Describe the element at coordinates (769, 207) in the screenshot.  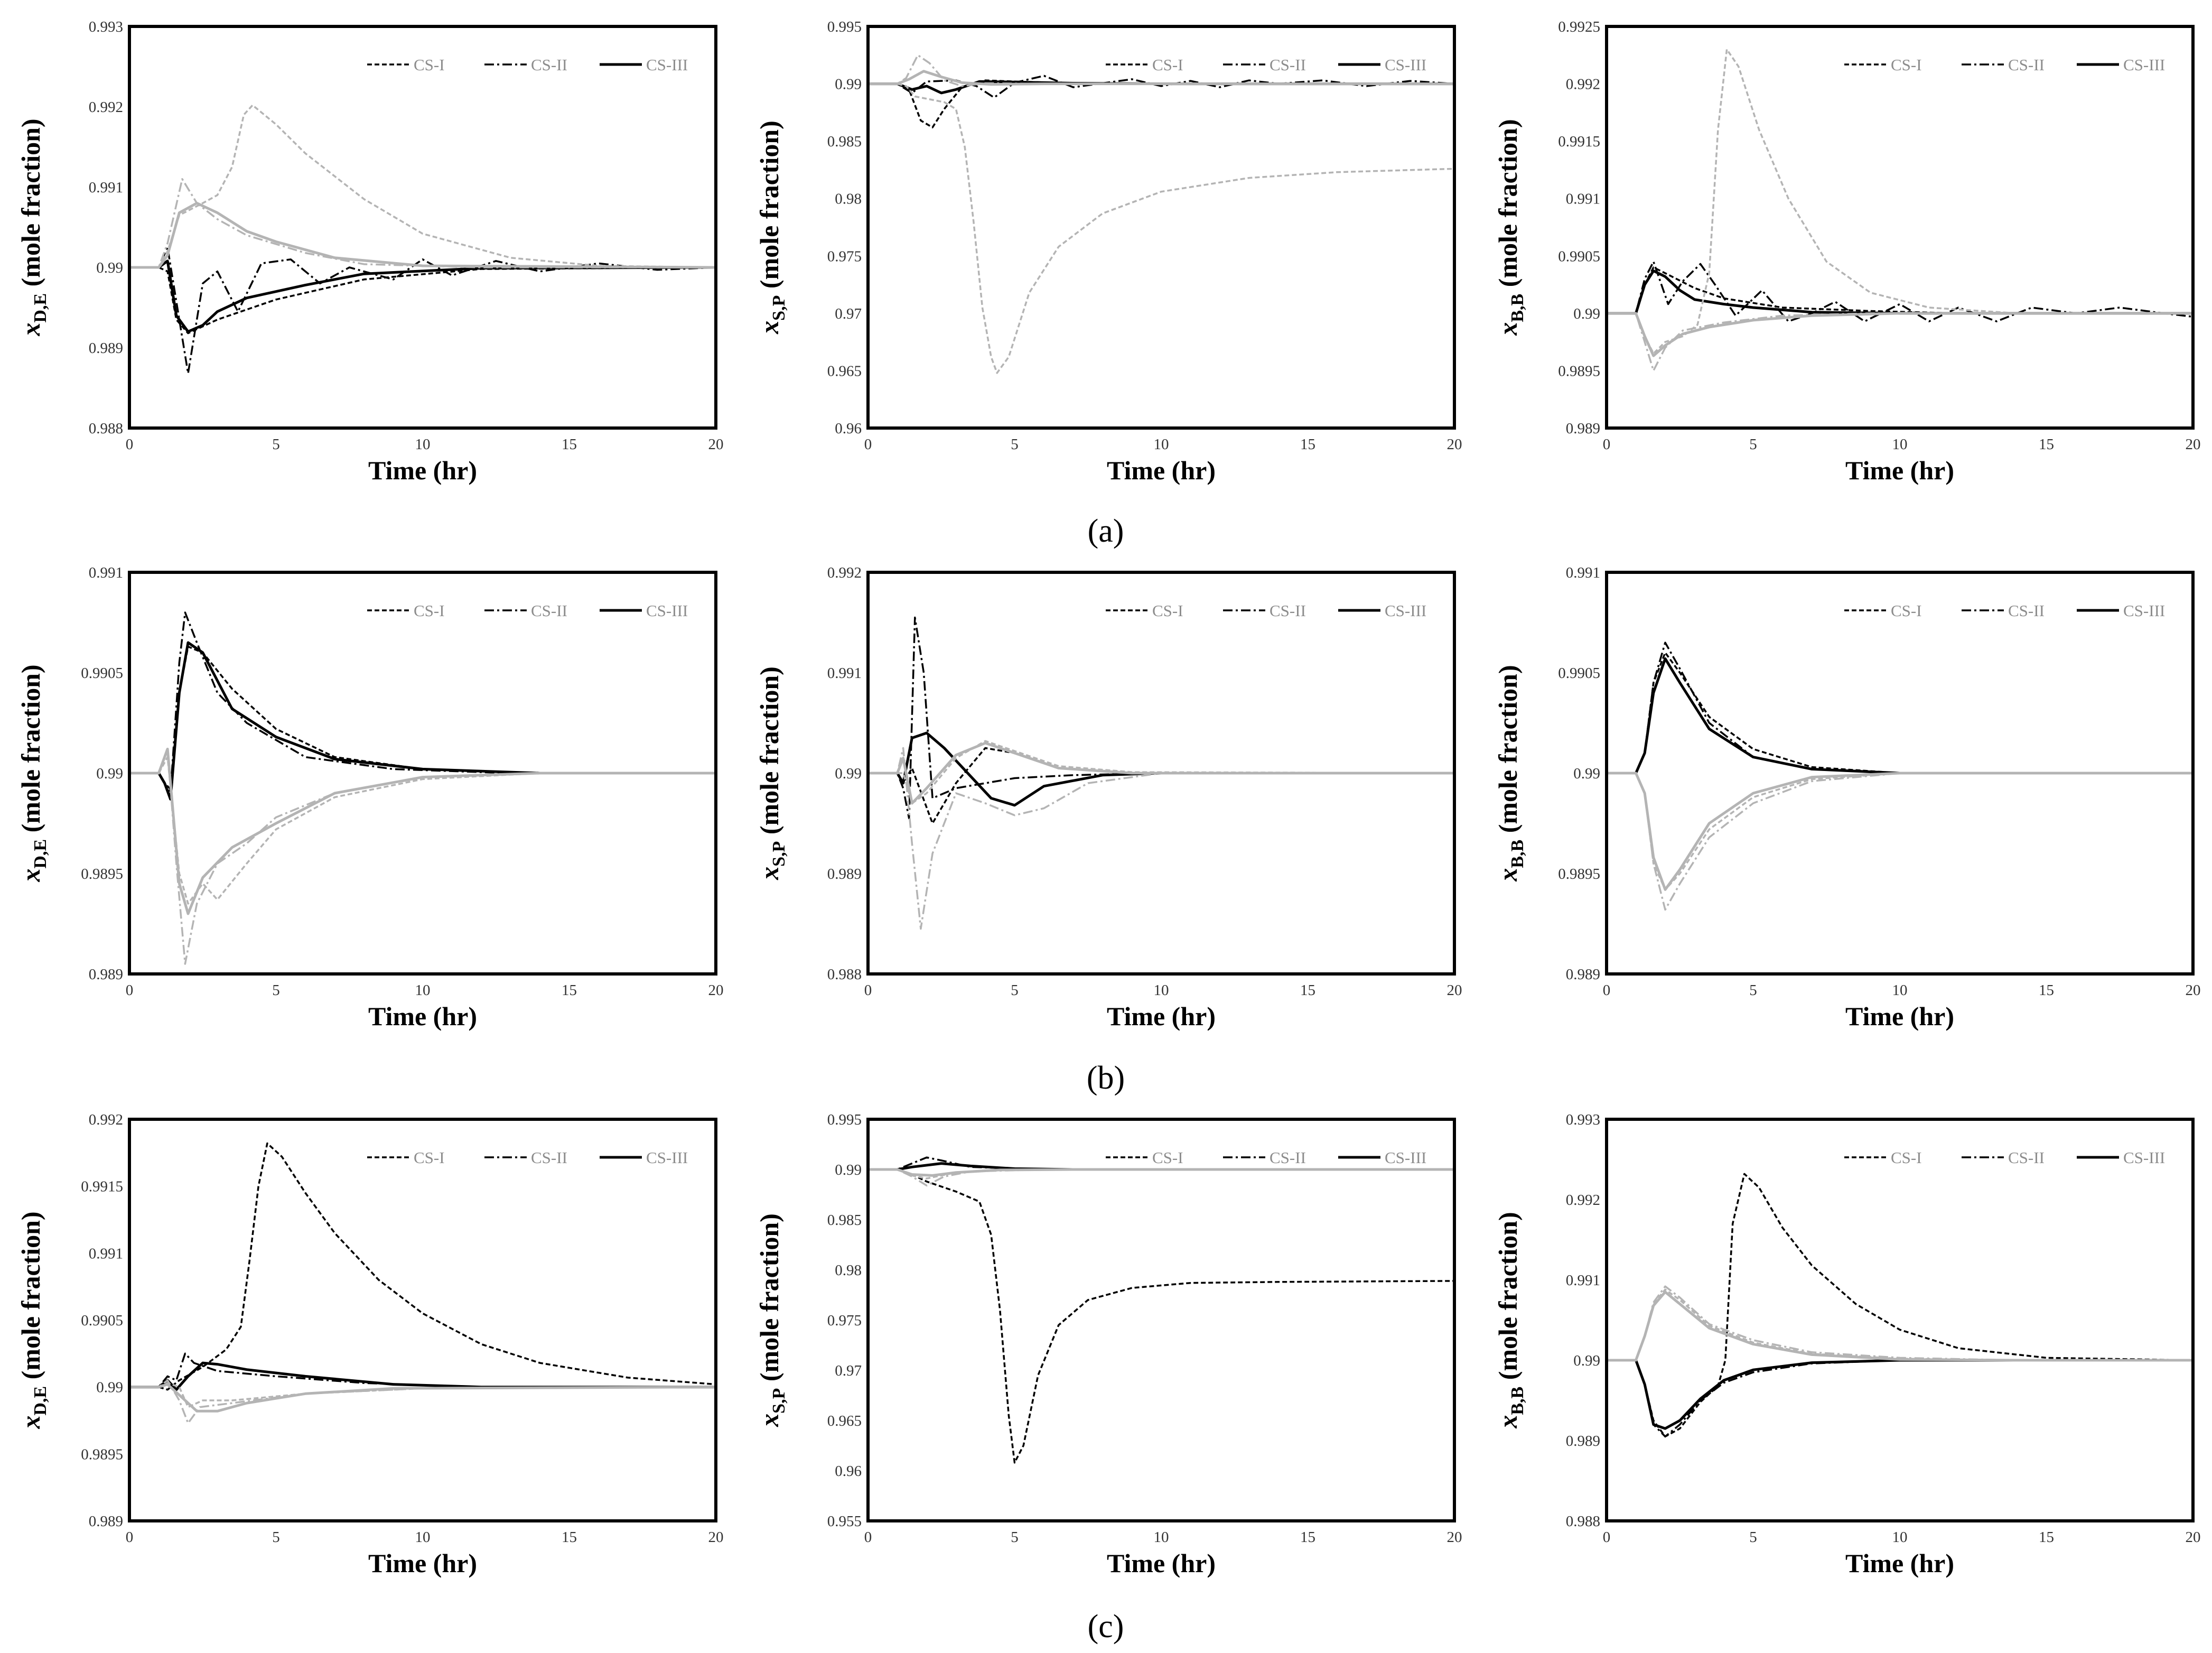
I see `chart-a2-yaxis-units: (mole fraction)` at that location.